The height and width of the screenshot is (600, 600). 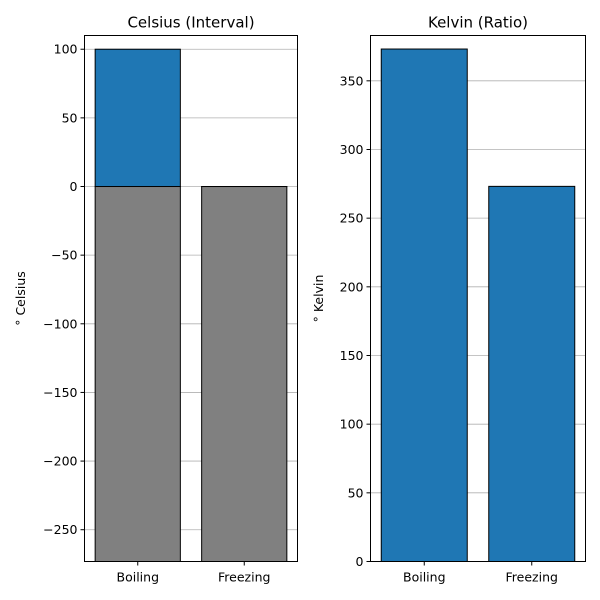 I want to click on celsius-ytick-label: 100, so click(x=66, y=49).